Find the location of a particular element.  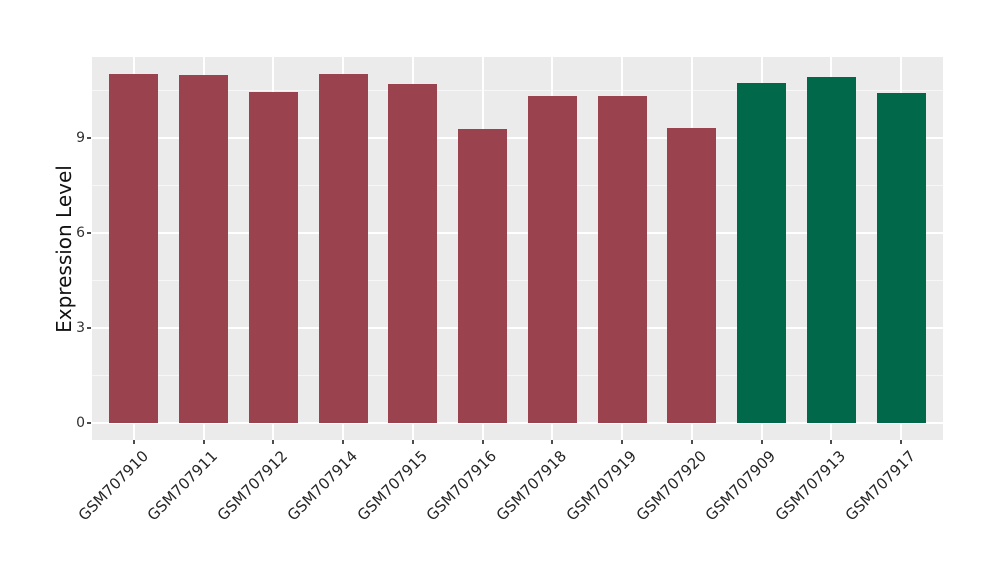

x-tick-label: GSM707911 is located at coordinates (183, 486).